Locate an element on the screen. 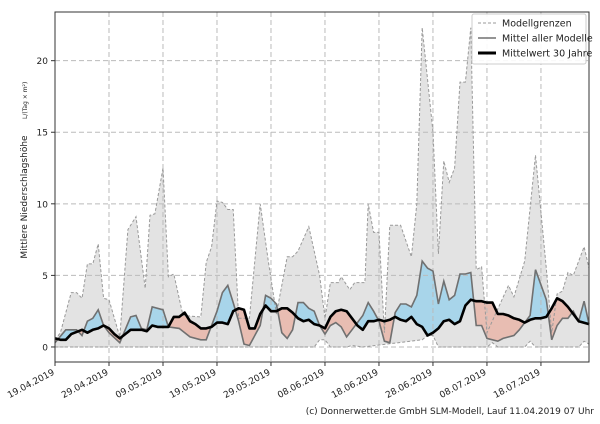  x-tick-label: 08.07.2019 is located at coordinates (463, 384).